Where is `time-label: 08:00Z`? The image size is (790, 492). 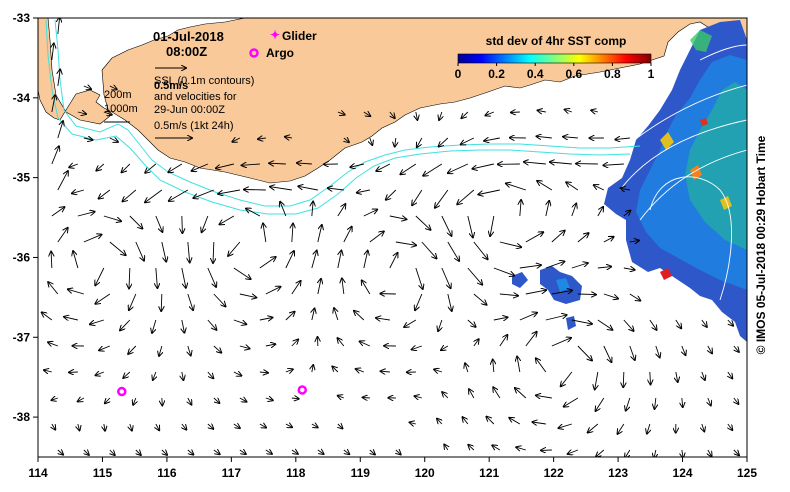
time-label: 08:00Z is located at coordinates (186, 51).